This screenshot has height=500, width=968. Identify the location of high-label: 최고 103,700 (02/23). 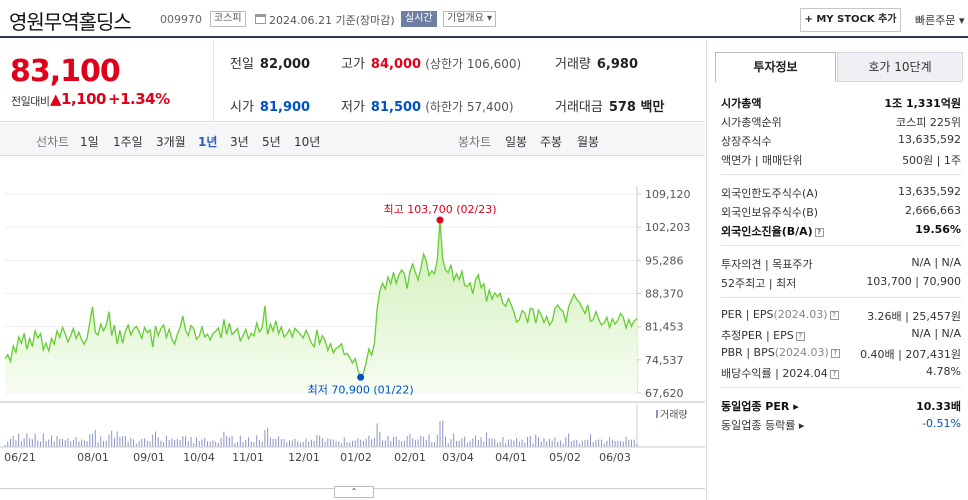
(440, 209).